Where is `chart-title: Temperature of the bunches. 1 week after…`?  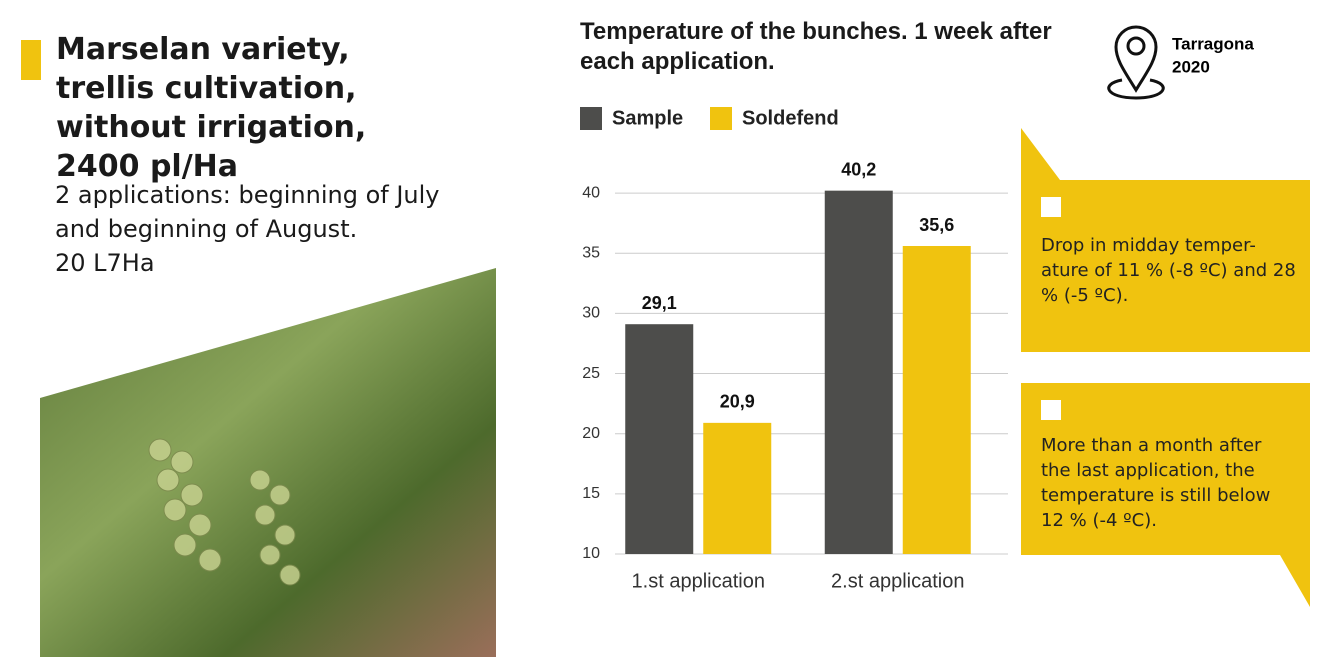 chart-title: Temperature of the bunches. 1 week after… is located at coordinates (816, 46).